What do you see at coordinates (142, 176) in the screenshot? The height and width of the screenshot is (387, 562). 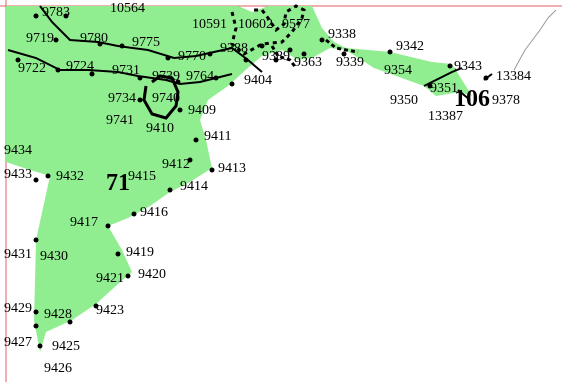 I see `node-label-9415: 9415` at bounding box center [142, 176].